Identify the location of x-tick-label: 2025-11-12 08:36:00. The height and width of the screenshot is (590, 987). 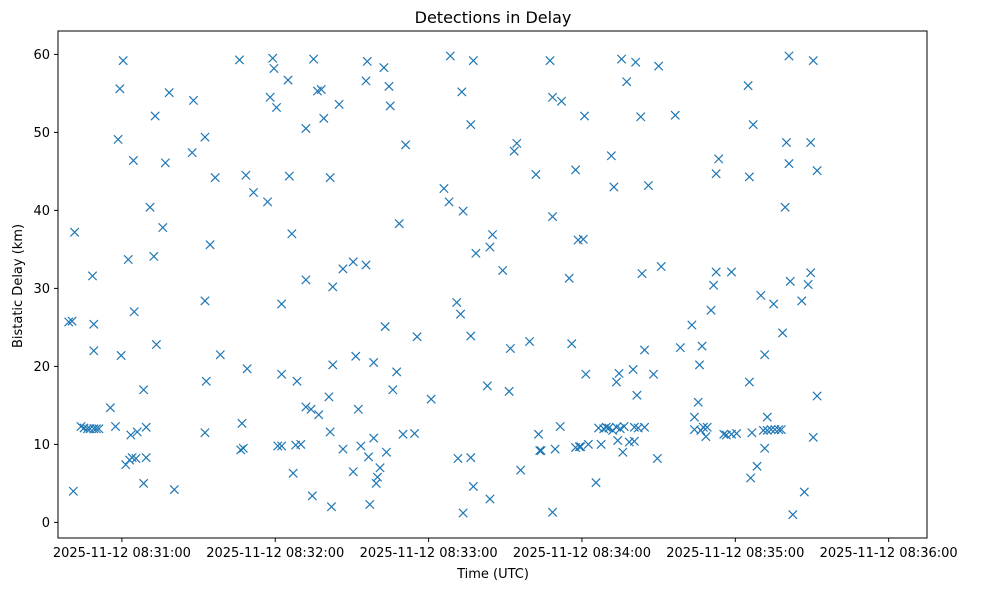
(889, 553).